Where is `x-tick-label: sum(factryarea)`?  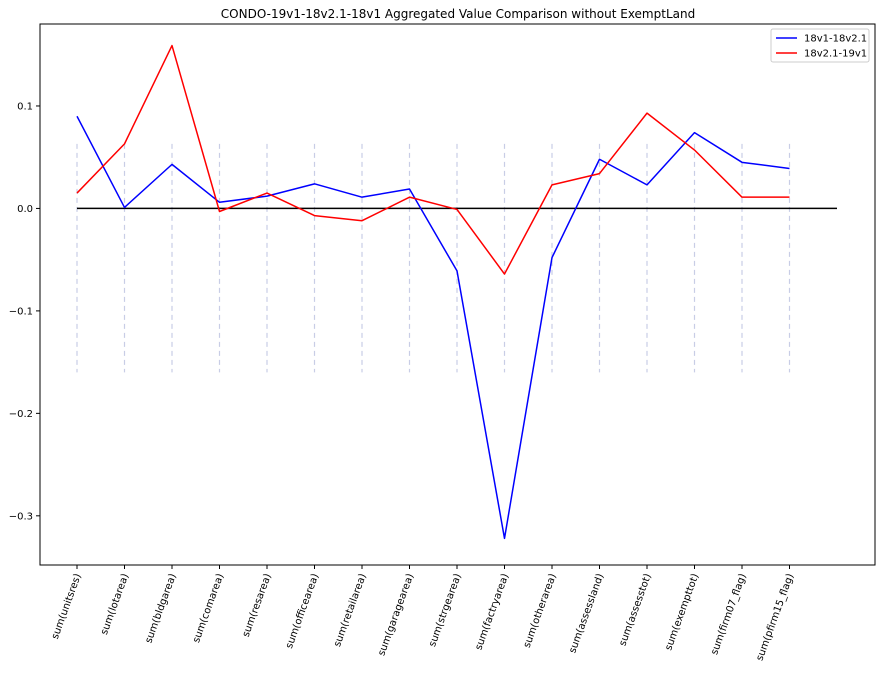 x-tick-label: sum(factryarea) is located at coordinates (492, 611).